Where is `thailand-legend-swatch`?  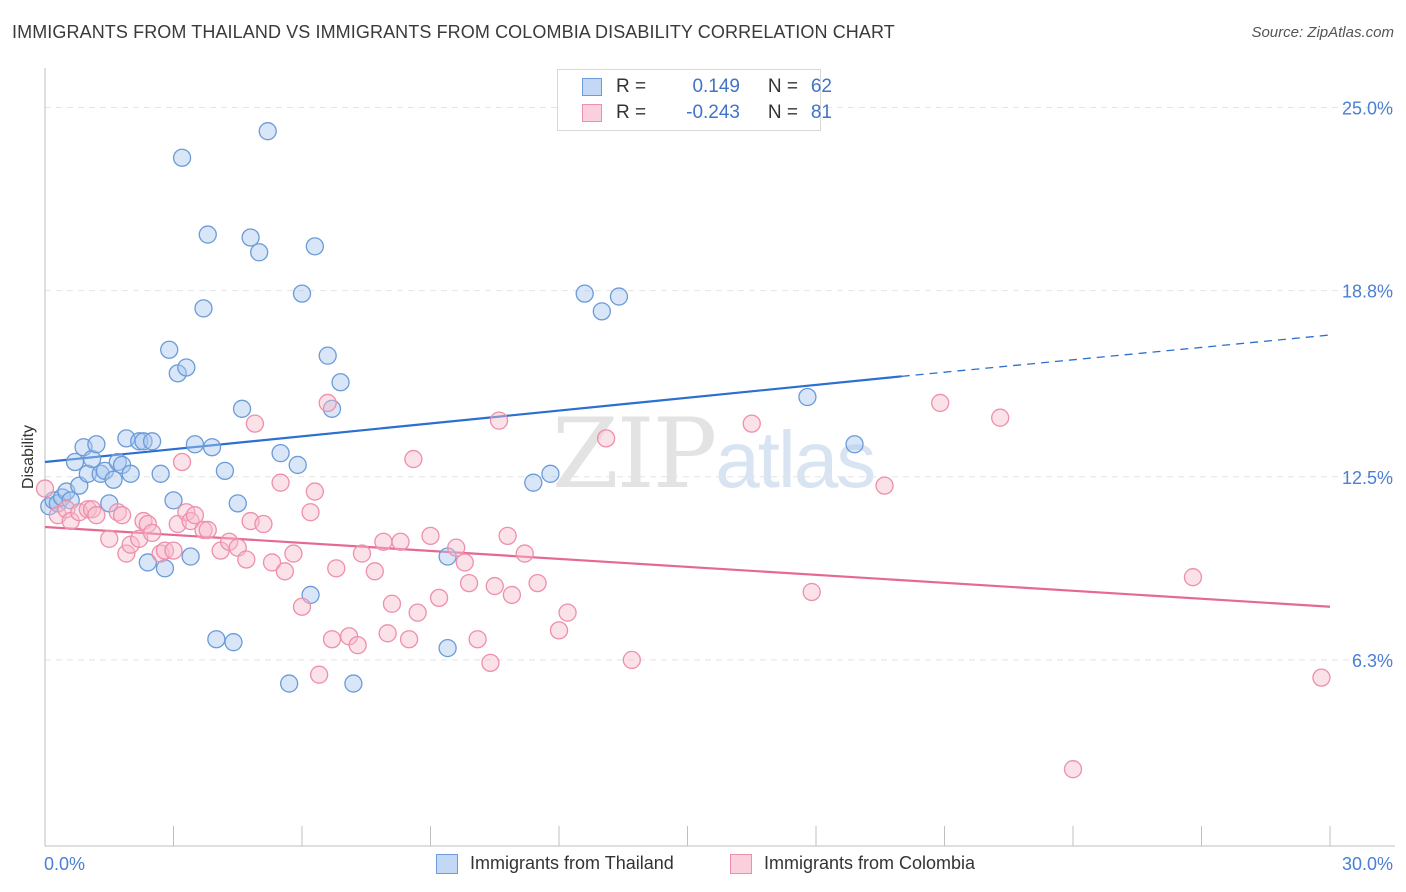
thailand-legend-swatch is located at coordinates (447, 863).